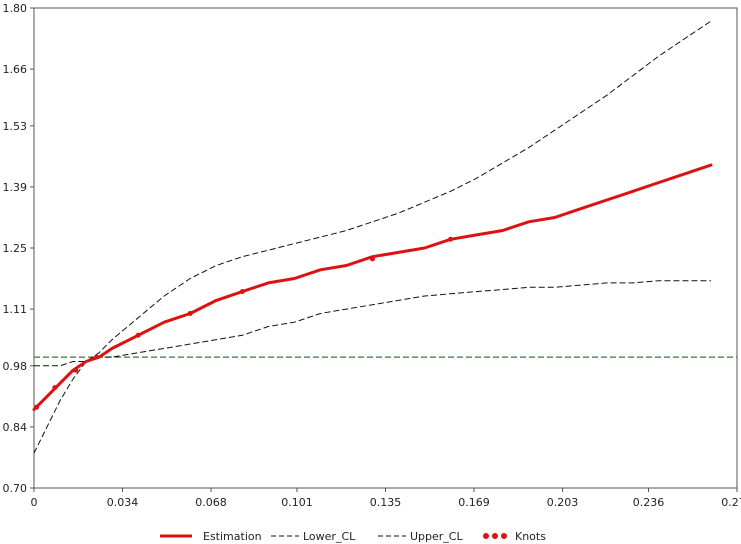 The height and width of the screenshot is (544, 741). Describe the element at coordinates (530, 536) in the screenshot. I see `legend-label: Knots` at that location.